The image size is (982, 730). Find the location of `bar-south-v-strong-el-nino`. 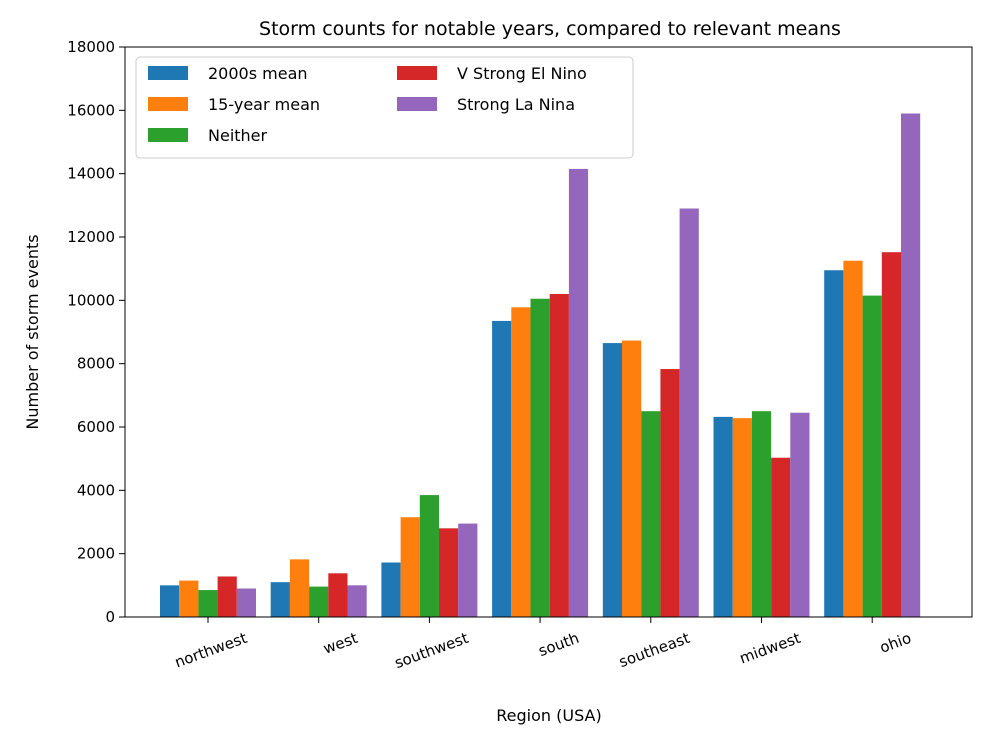

bar-south-v-strong-el-nino is located at coordinates (559, 455).